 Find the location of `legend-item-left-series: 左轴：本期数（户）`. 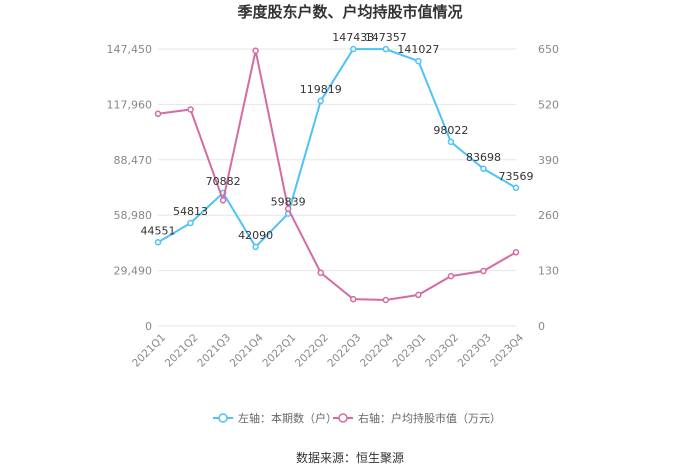

legend-item-left-series: 左轴：本期数（户） is located at coordinates (275, 418).